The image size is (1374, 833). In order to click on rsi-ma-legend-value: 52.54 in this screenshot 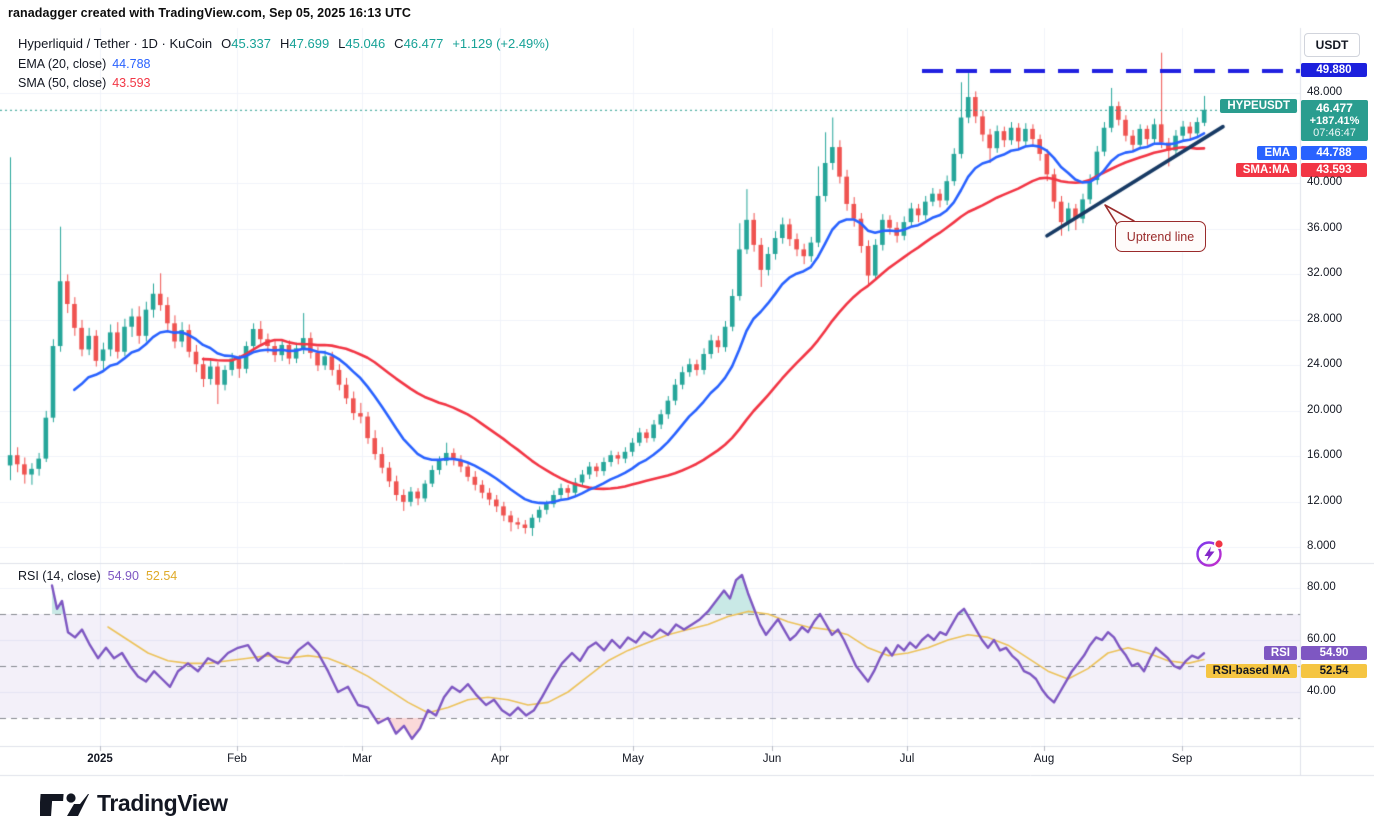, I will do `click(161, 576)`.